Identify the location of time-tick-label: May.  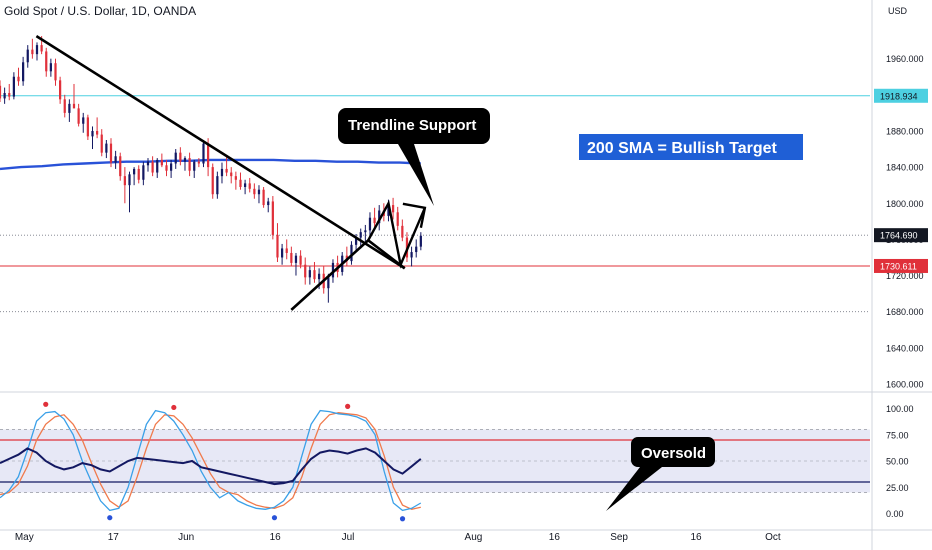
(24, 537).